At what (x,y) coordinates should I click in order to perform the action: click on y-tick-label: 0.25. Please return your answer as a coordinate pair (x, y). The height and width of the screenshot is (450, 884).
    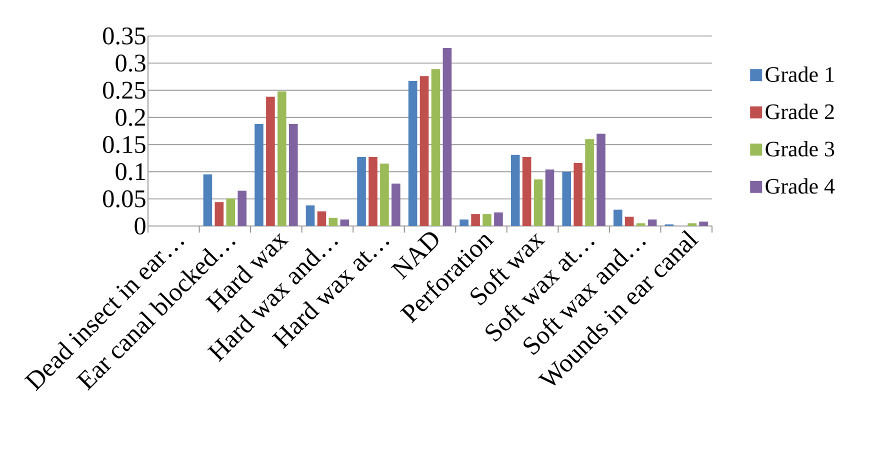
    Looking at the image, I should click on (124, 90).